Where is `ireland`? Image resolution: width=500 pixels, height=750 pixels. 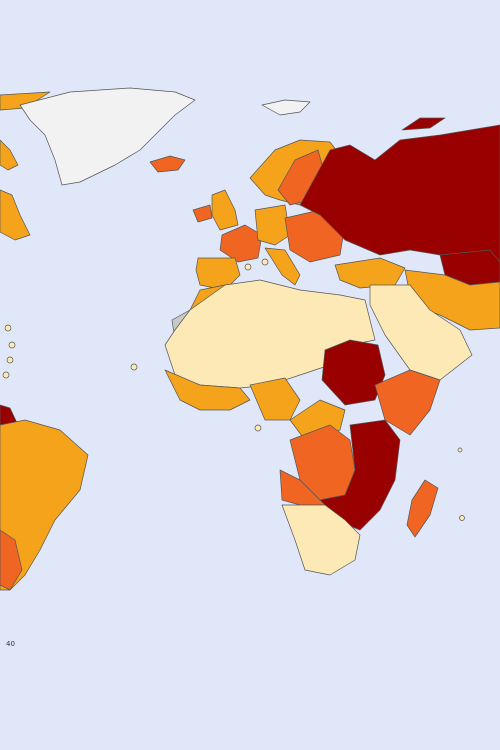 ireland is located at coordinates (202, 213).